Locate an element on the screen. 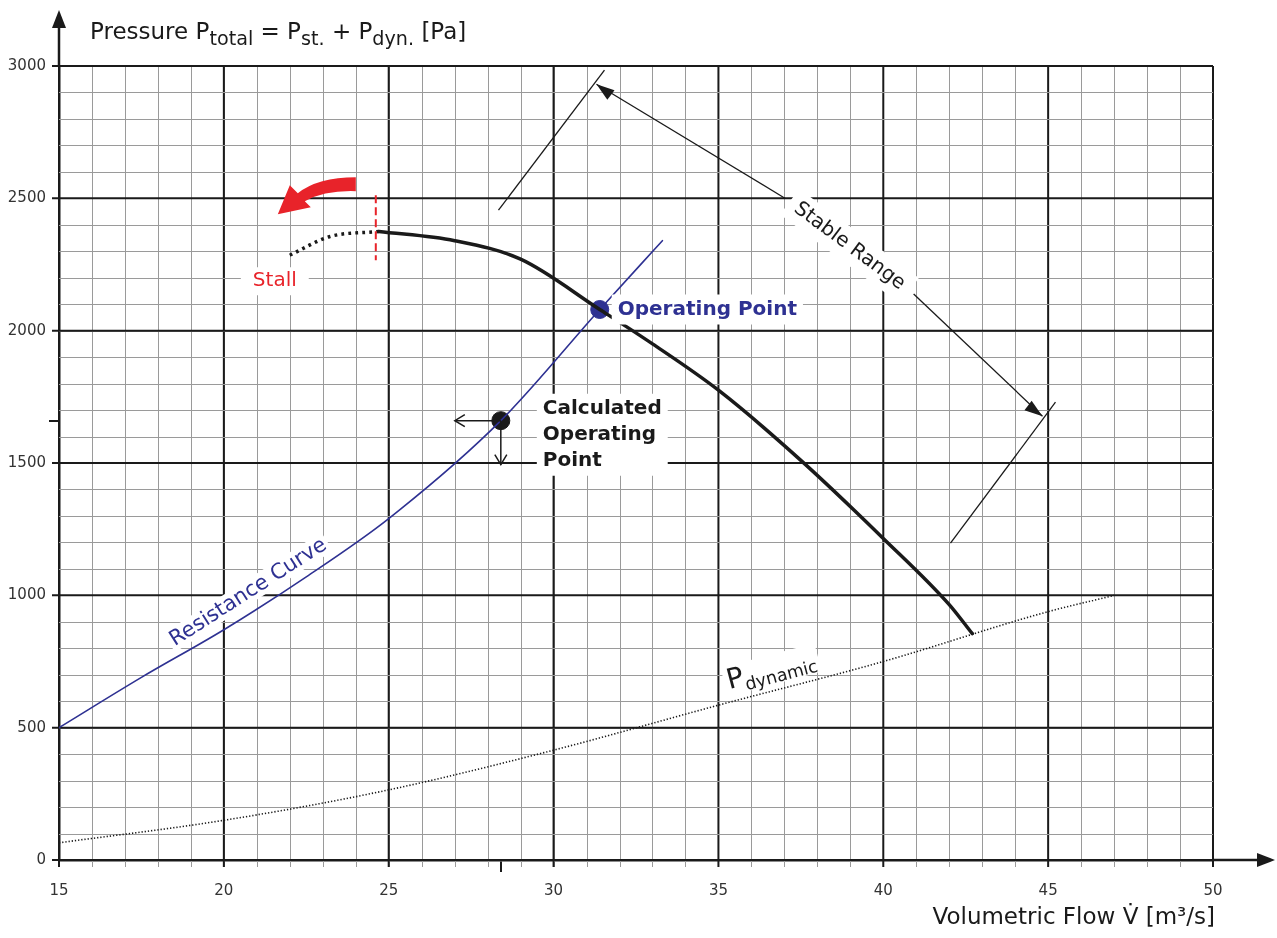 This screenshot has width=1277, height=938. x-tick-label: 25 is located at coordinates (389, 889).